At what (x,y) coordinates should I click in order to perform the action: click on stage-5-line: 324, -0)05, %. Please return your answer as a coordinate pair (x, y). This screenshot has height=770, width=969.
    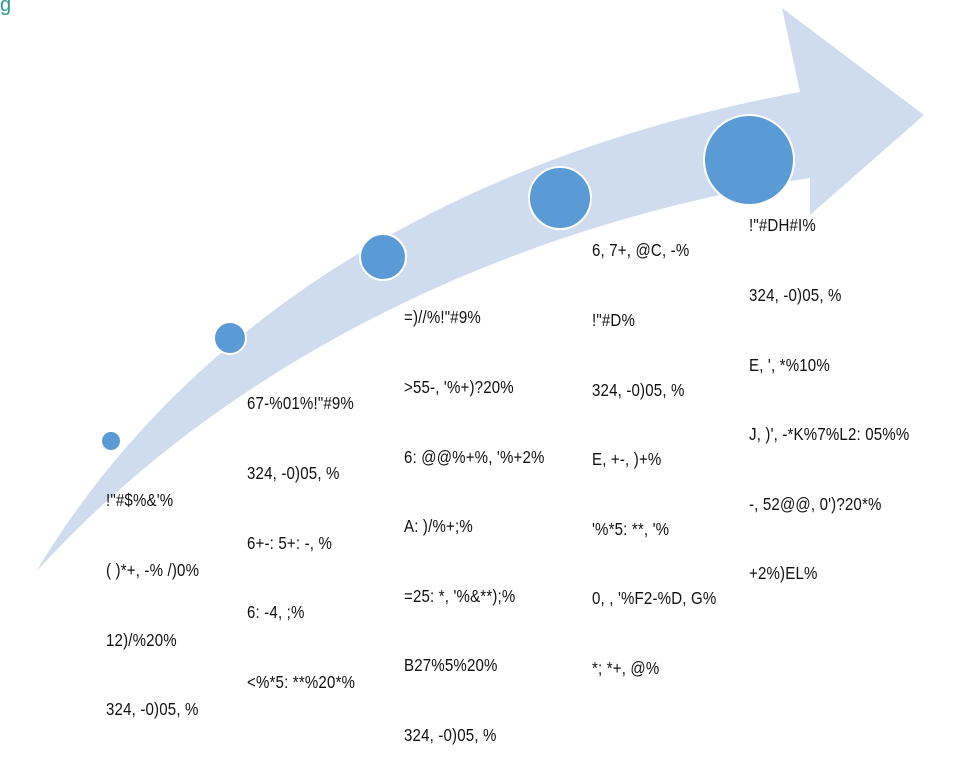
    Looking at the image, I should click on (795, 295).